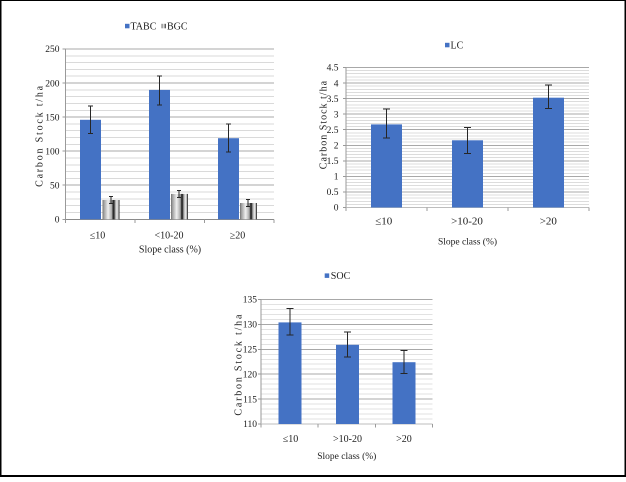  What do you see at coordinates (169, 236) in the screenshot?
I see `svg-text: <10-20` at bounding box center [169, 236].